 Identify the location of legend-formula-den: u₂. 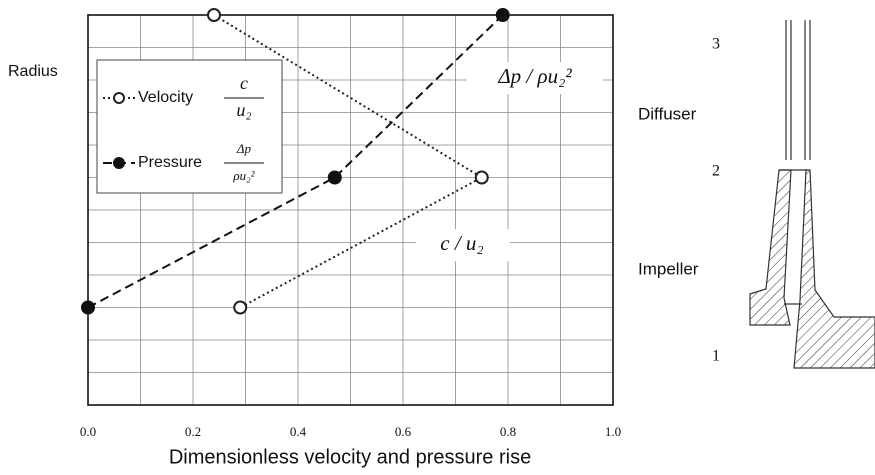
(243, 110).